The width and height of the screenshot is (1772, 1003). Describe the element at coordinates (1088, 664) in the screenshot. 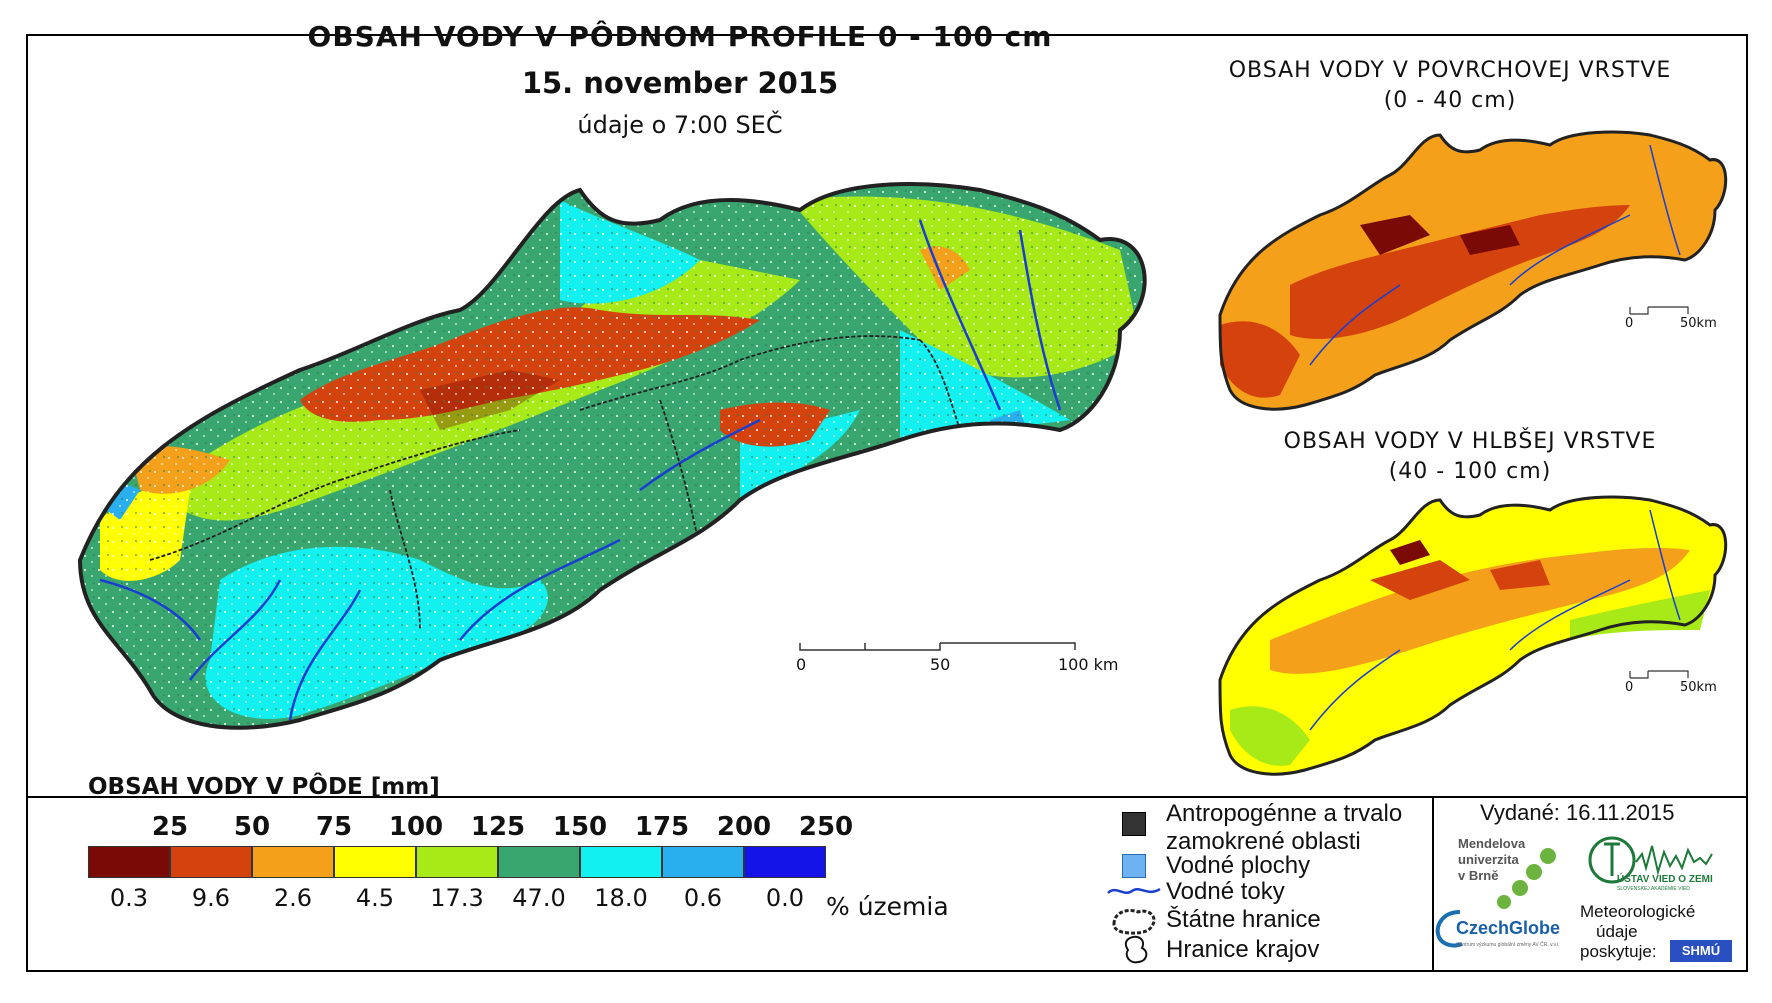

I see `scale-label-100: 100 km` at that location.